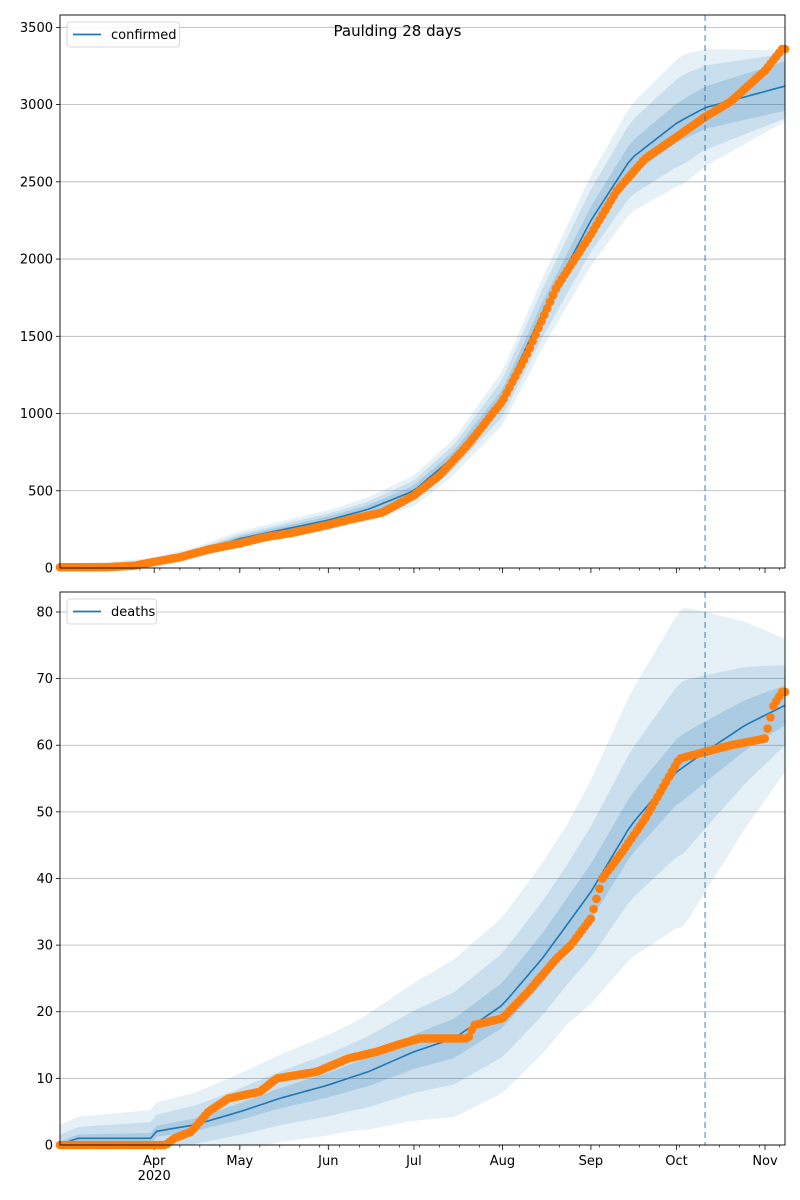 The height and width of the screenshot is (1200, 800). I want to click on y-tick-label: 60, so click(44, 746).